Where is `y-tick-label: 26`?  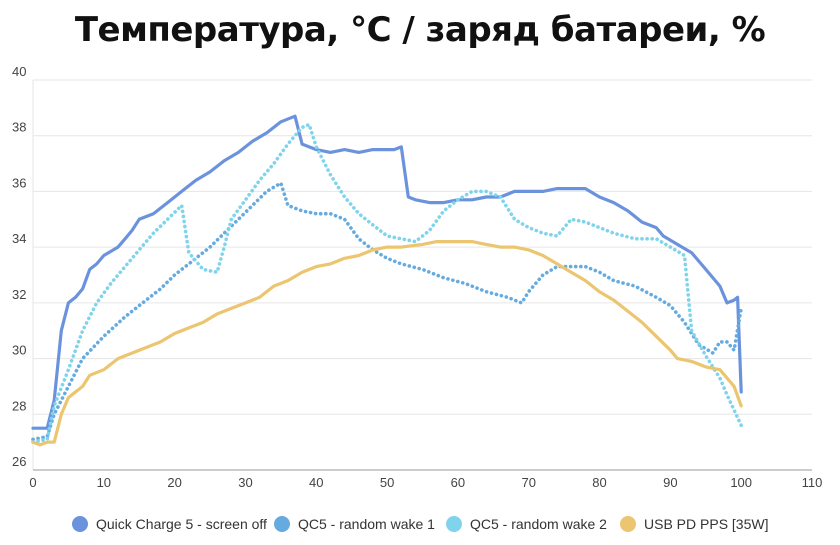
y-tick-label: 26 is located at coordinates (19, 461).